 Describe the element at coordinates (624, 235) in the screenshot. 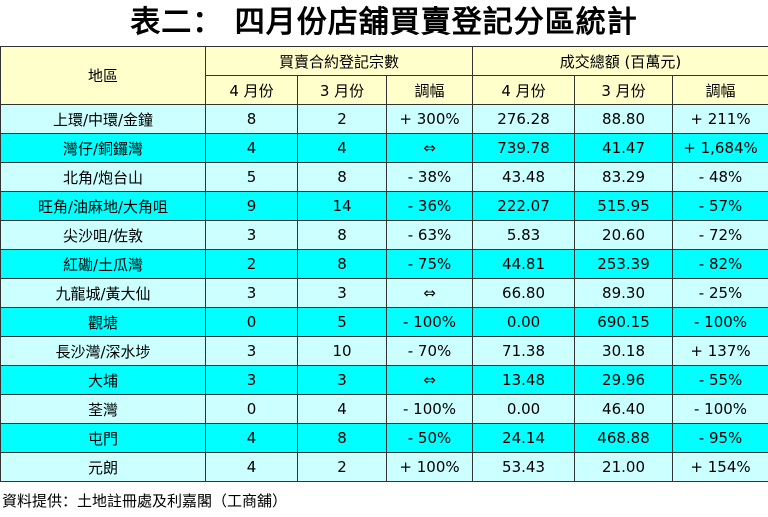

I see `value-cell: 20.60` at that location.